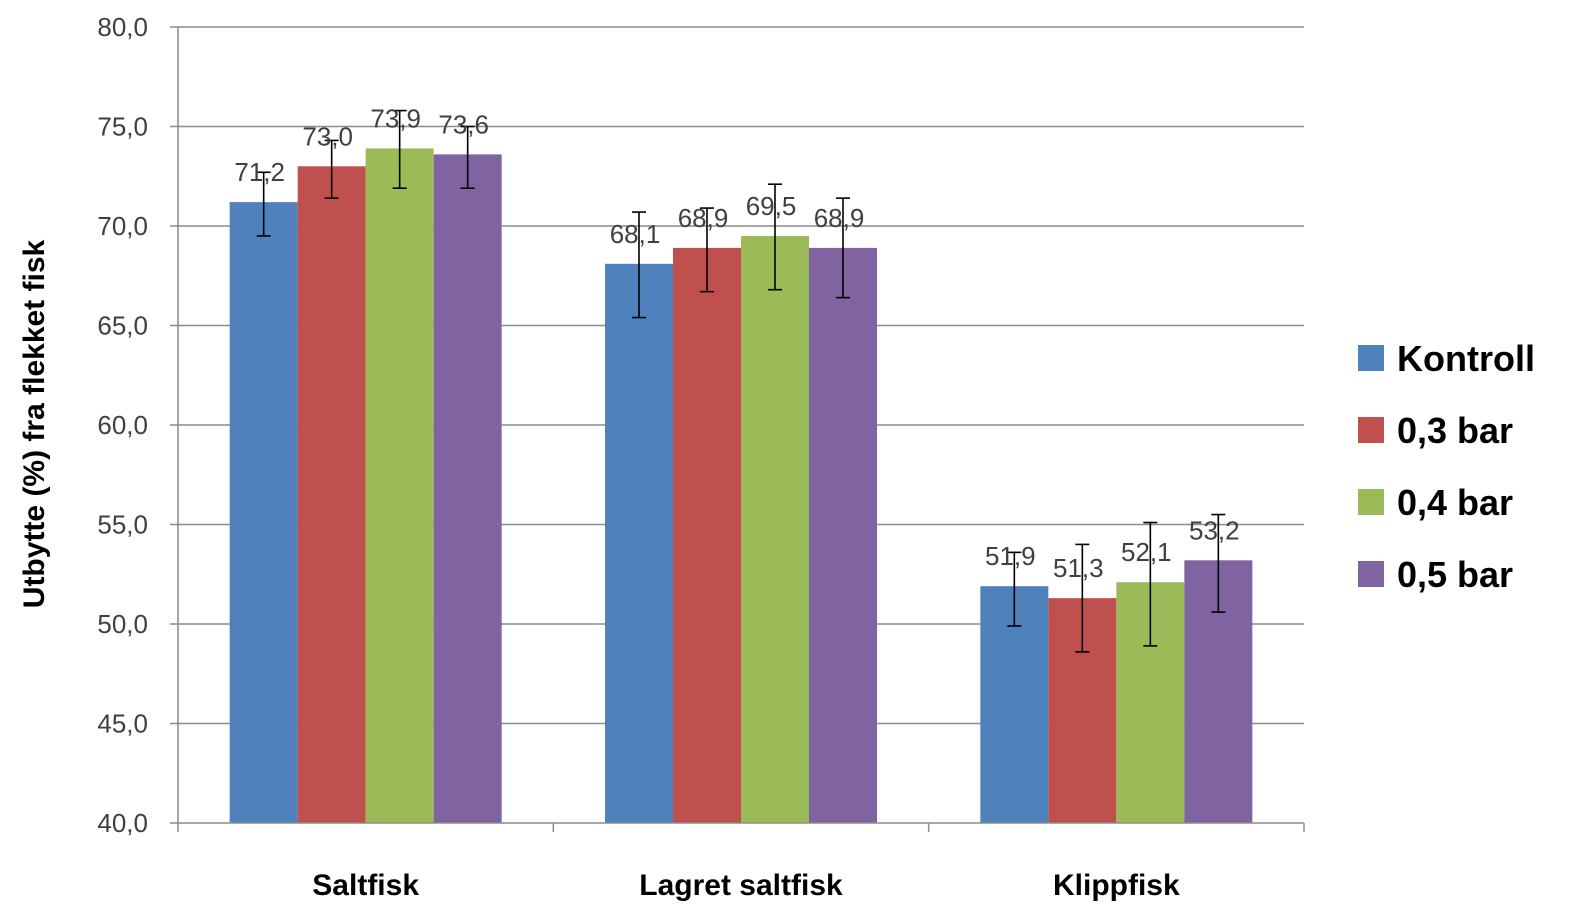  Describe the element at coordinates (122, 226) in the screenshot. I see `y-tick-label: 70,0` at that location.